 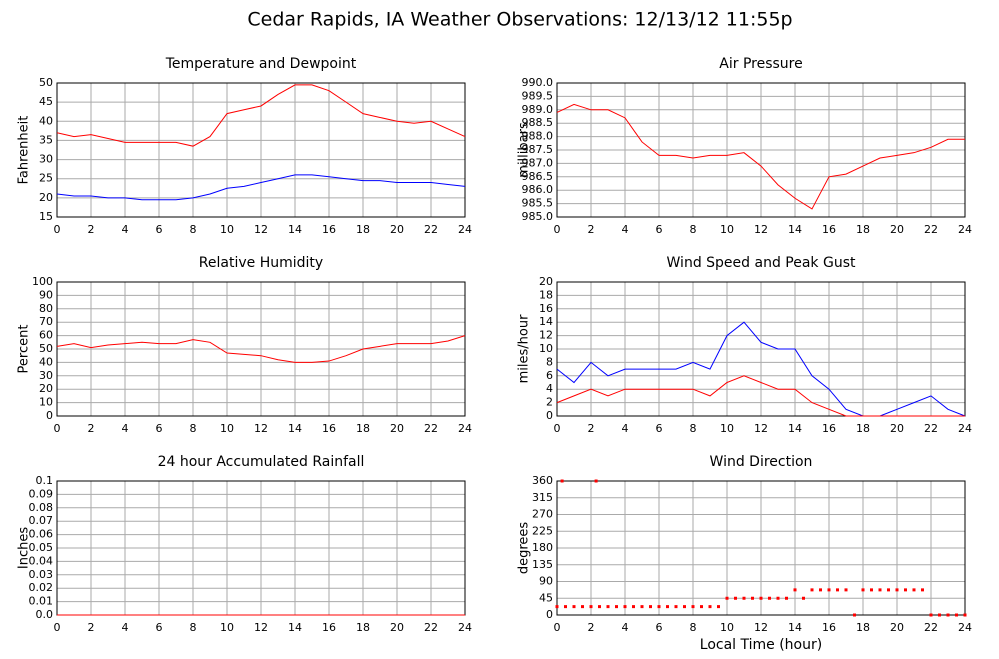 What do you see at coordinates (549, 361) in the screenshot?
I see `y-tick-label: 8` at bounding box center [549, 361].